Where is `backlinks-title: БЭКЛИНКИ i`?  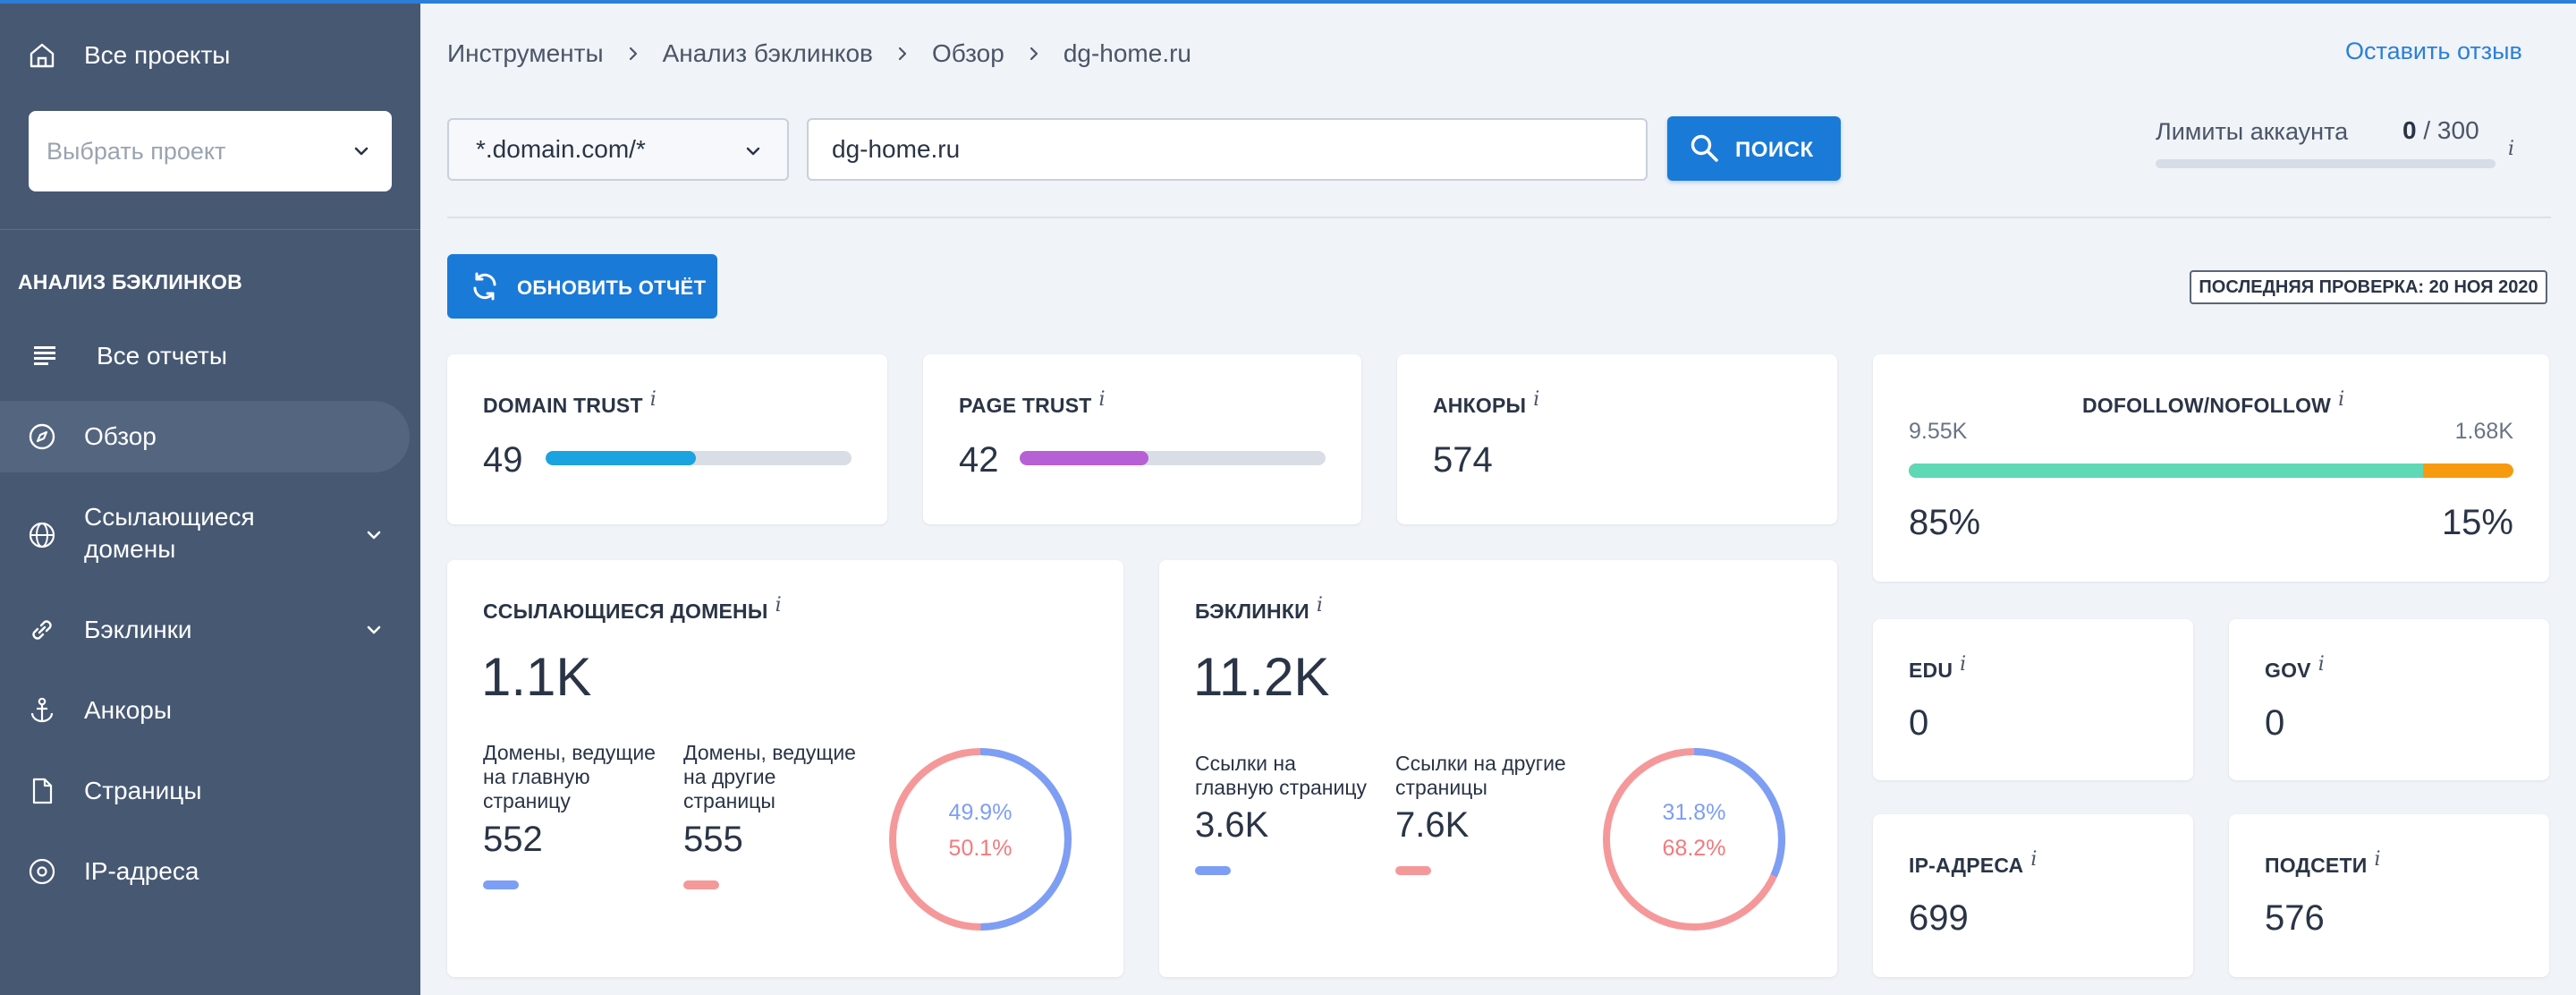
backlinks-title: БЭКЛИНКИ i is located at coordinates (1259, 609).